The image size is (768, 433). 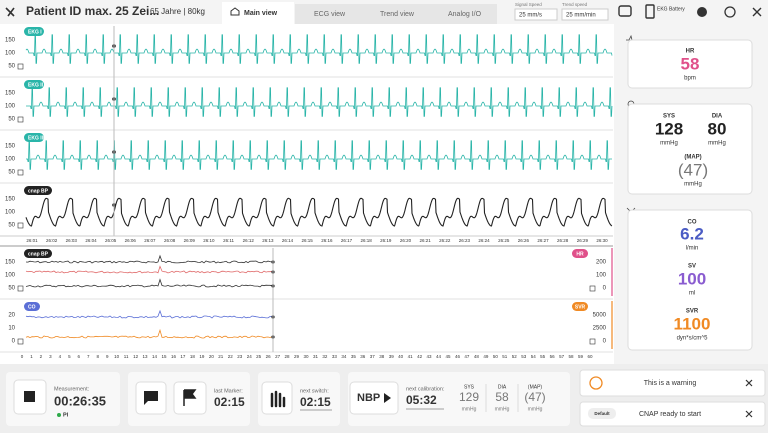 I want to click on trend-axis-label: 58, so click(x=572, y=356).